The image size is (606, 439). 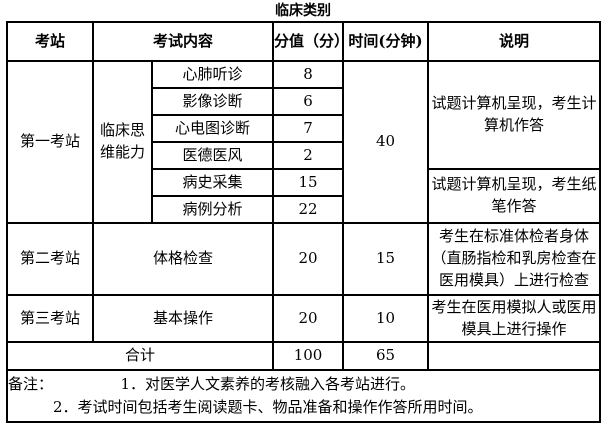 I want to click on header-row: 考站 考试内容 分值（分） 时间(分钟) 说明, so click(x=304, y=41).